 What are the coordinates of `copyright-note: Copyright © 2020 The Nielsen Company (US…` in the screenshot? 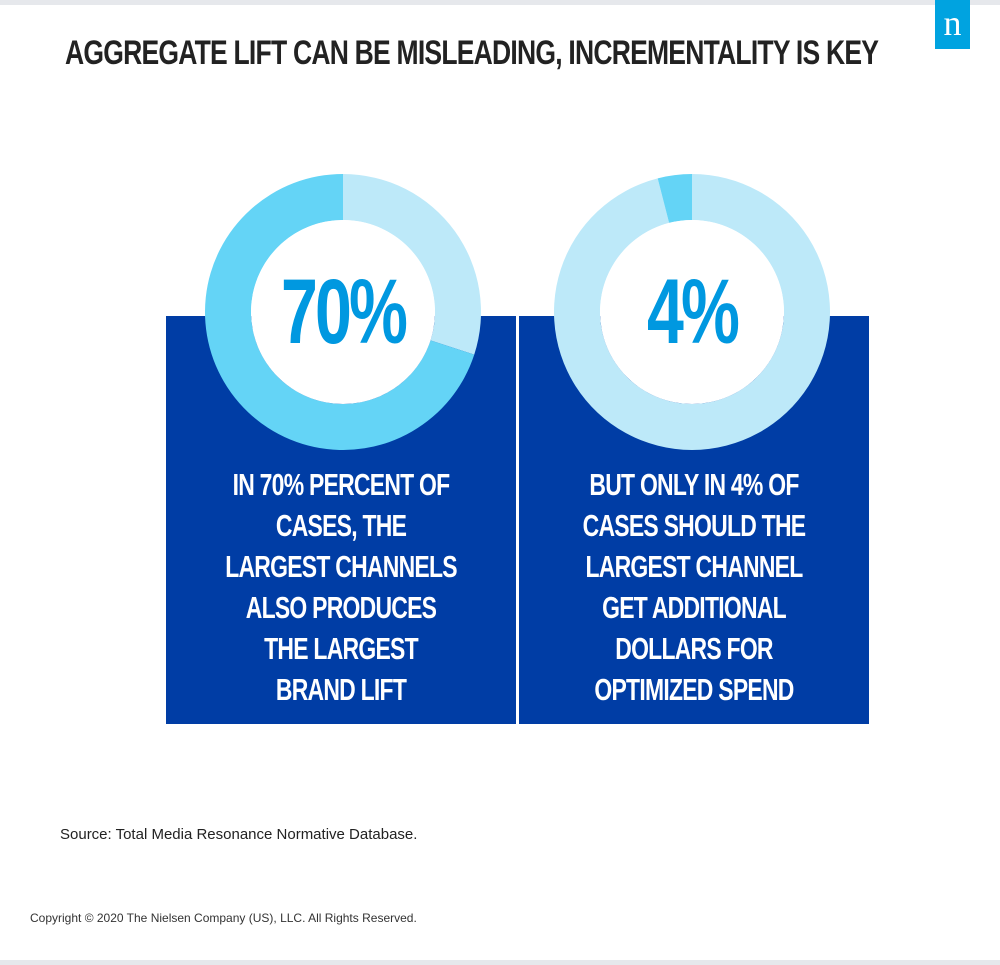 It's located at (223, 918).